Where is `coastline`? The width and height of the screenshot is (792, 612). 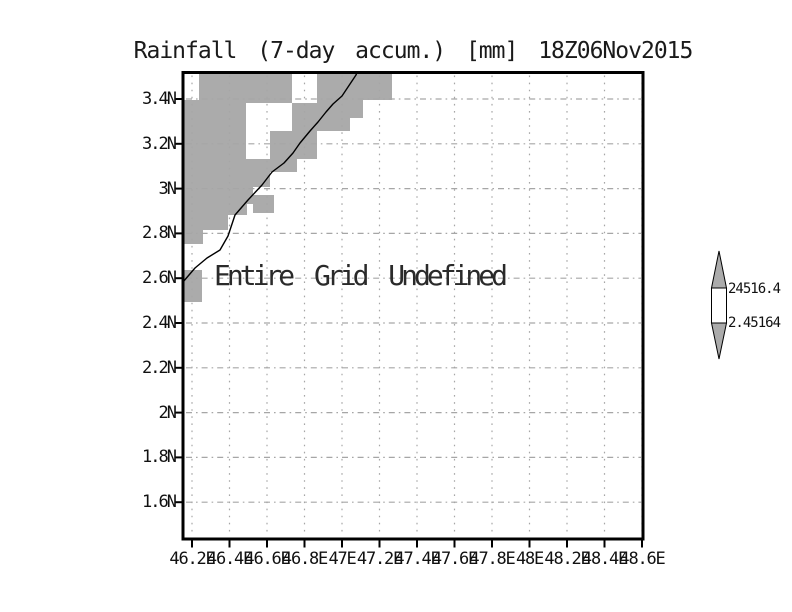 coastline is located at coordinates (270, 177).